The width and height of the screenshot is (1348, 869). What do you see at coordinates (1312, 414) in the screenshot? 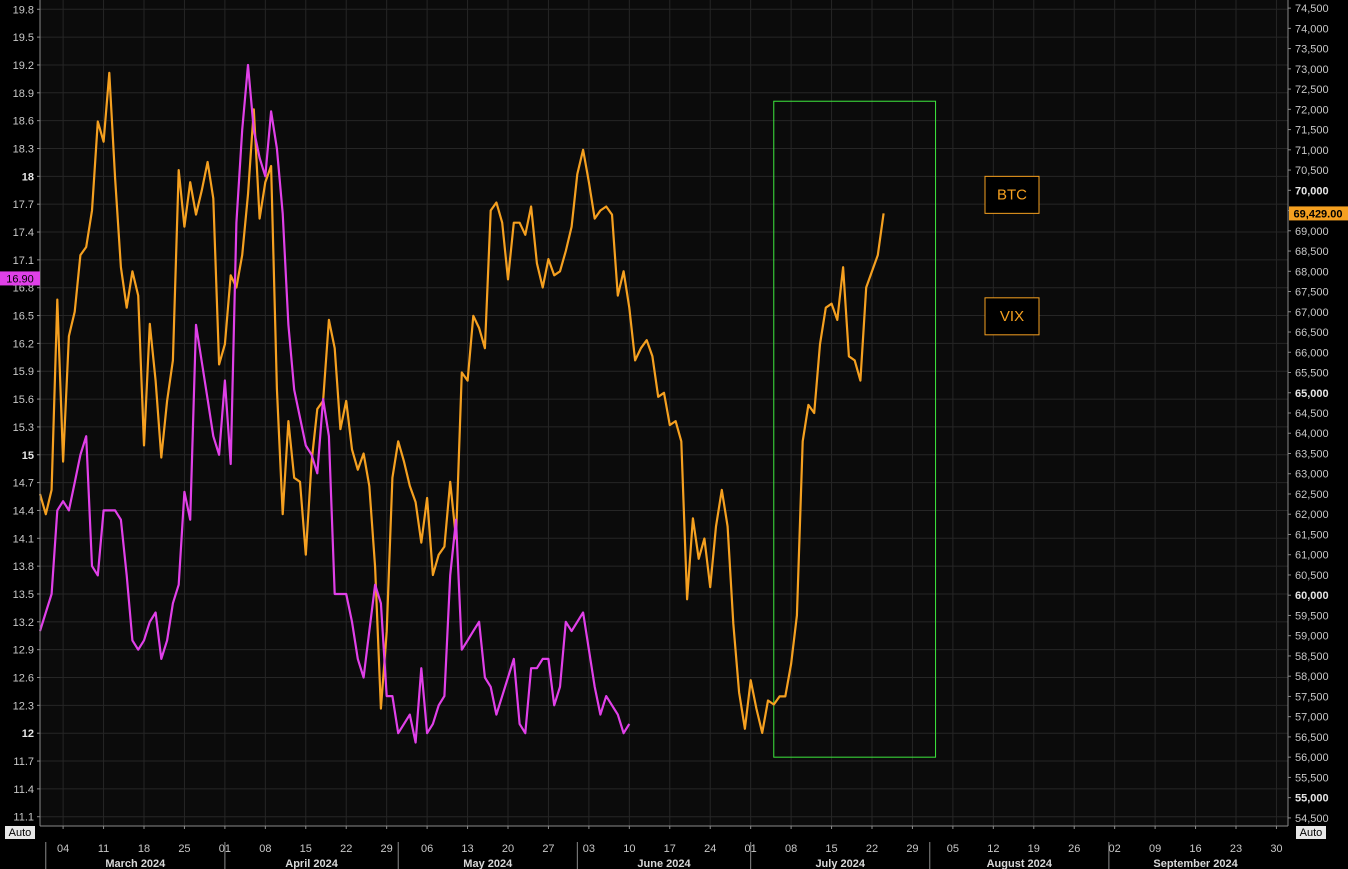
I see `right-tick-label: 64,500` at bounding box center [1312, 414].